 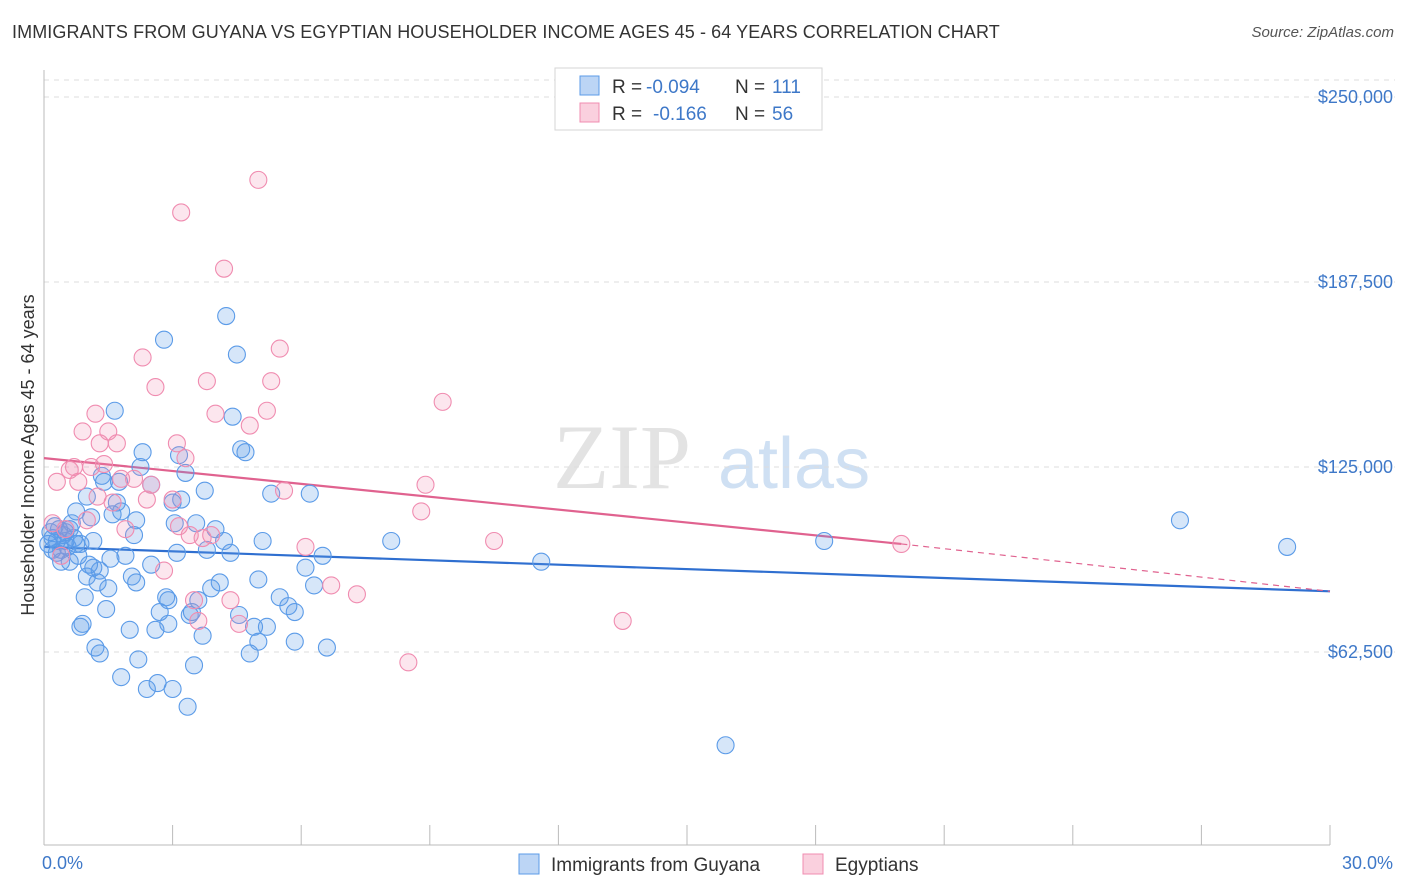 I want to click on guyana-trend-line, so click(x=687, y=569).